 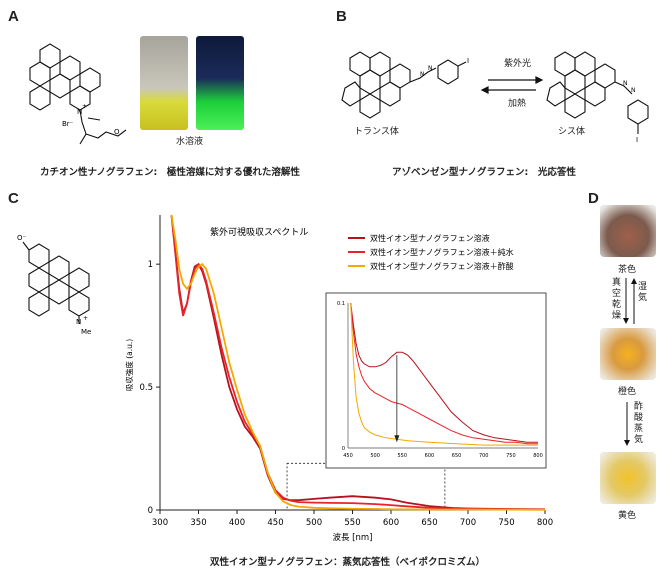 What do you see at coordinates (625, 83) in the screenshot?
I see `cis-n-atom-1: N` at bounding box center [625, 83].